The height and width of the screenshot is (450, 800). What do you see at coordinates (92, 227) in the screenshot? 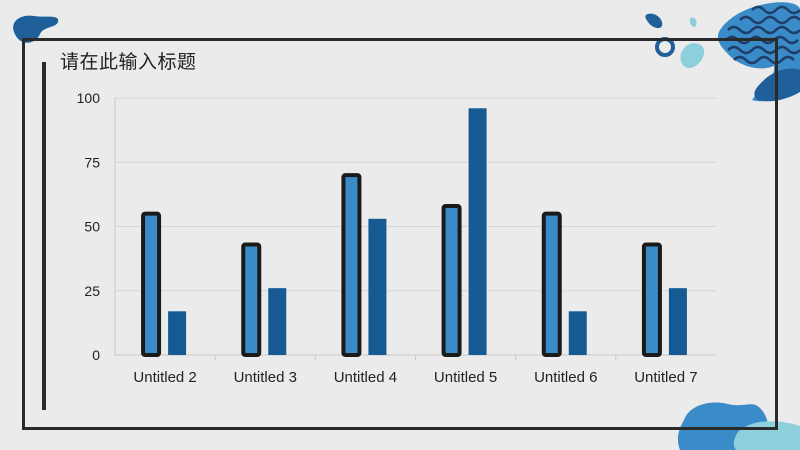
I see `y-tick-label: 50` at bounding box center [92, 227].